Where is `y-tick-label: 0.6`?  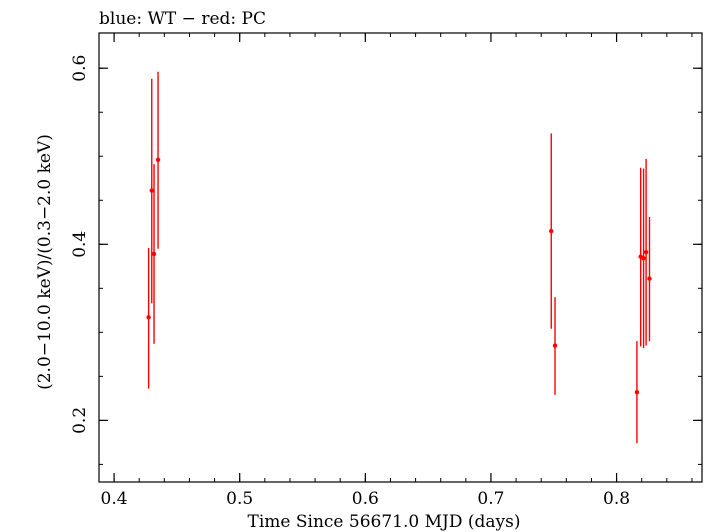
y-tick-label: 0.6 is located at coordinates (80, 68).